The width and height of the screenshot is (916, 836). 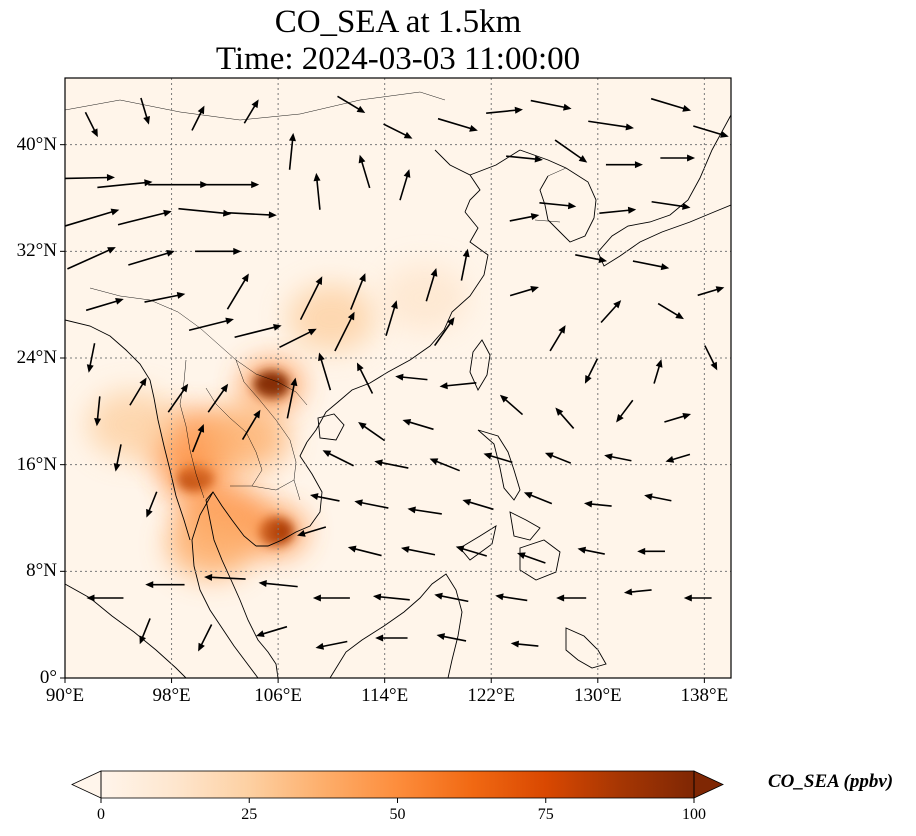 I want to click on lon-tick-label: 90°E, so click(x=65, y=695).